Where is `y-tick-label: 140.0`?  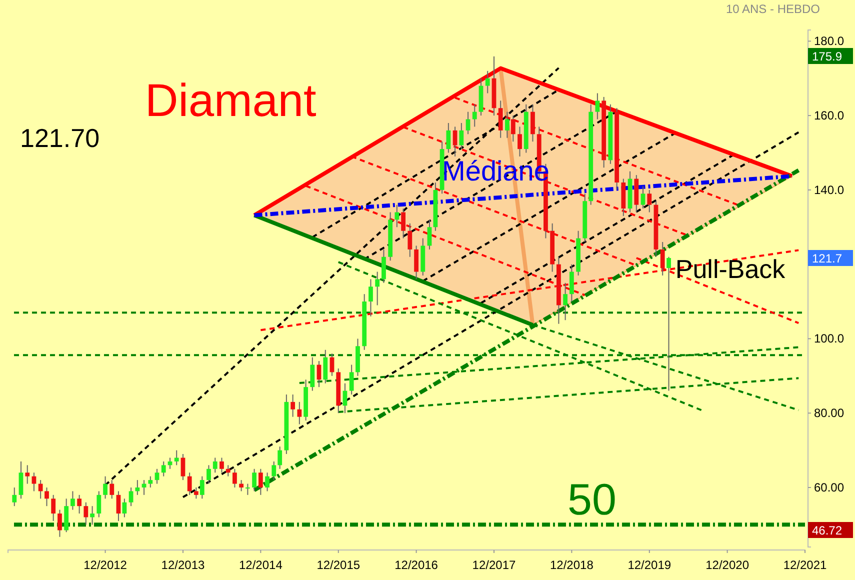
y-tick-label: 140.0 is located at coordinates (829, 189).